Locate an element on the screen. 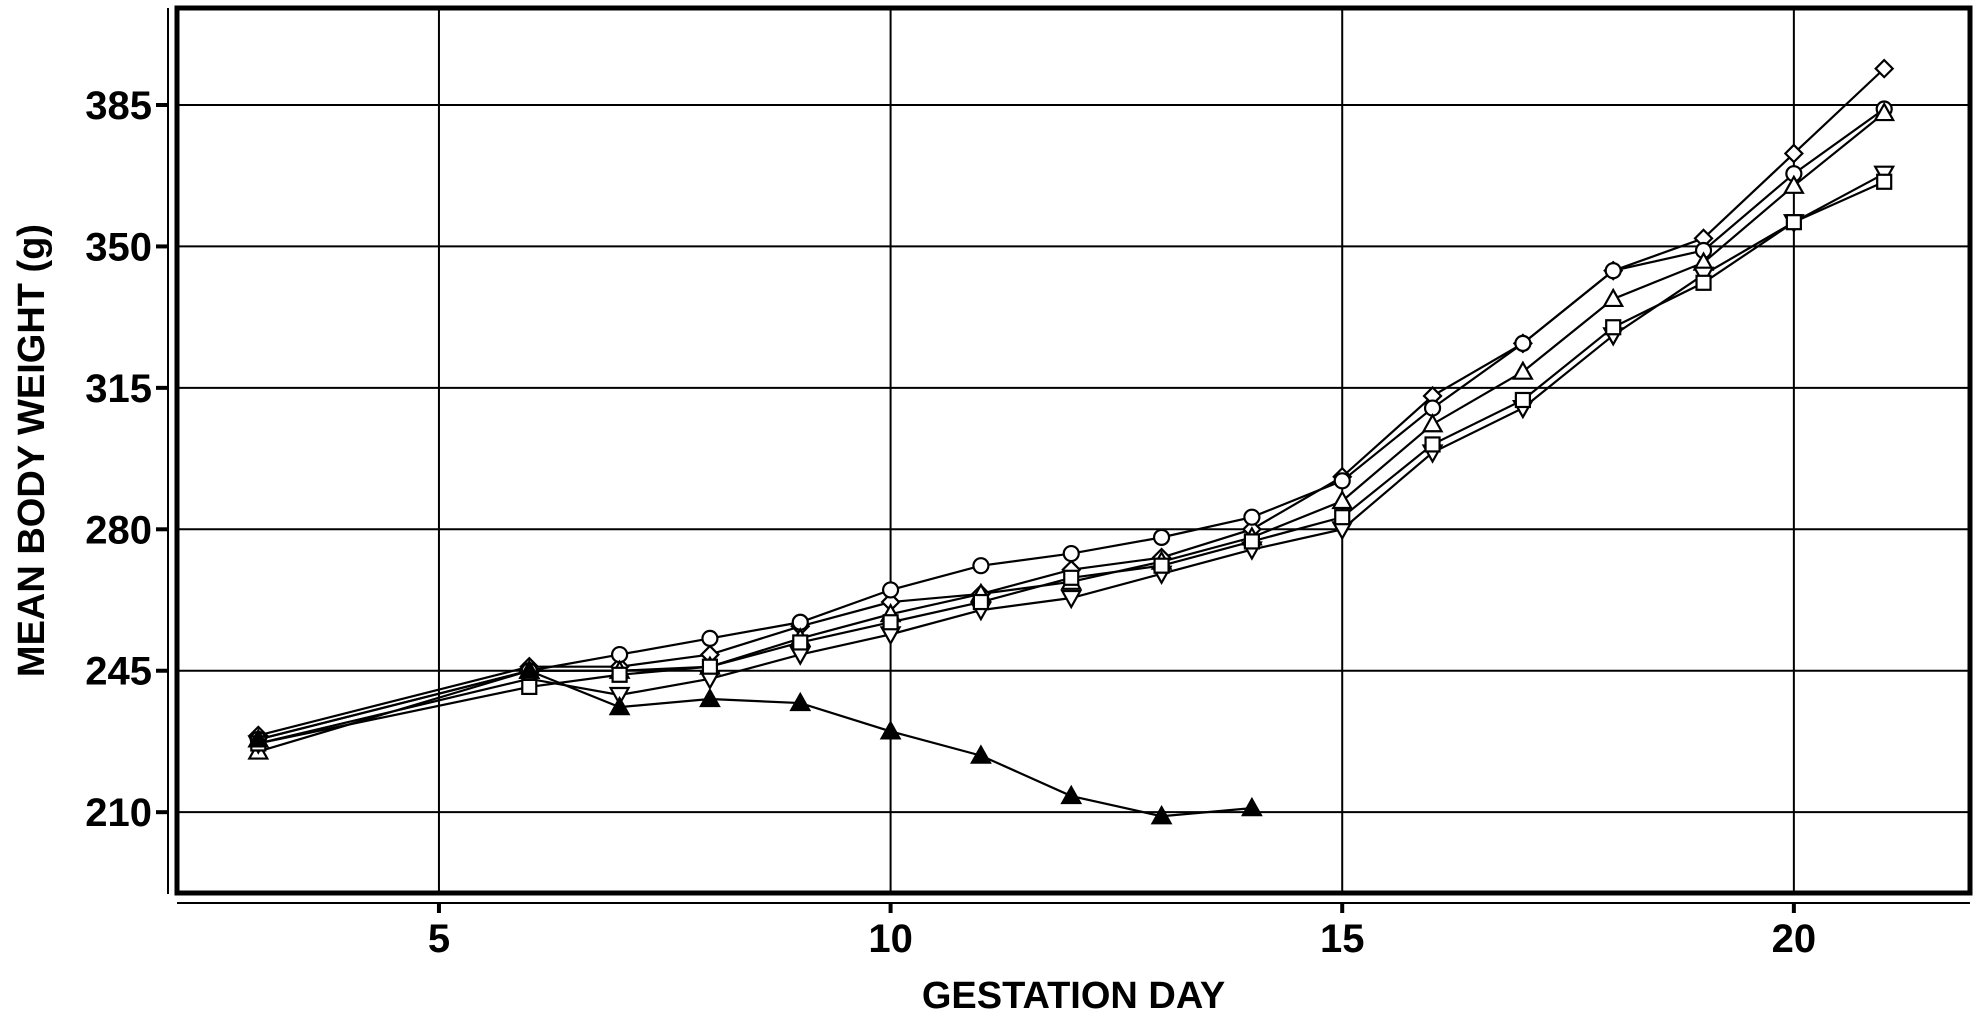 The height and width of the screenshot is (1016, 1980). x-tick-label: 10 is located at coordinates (890, 939).